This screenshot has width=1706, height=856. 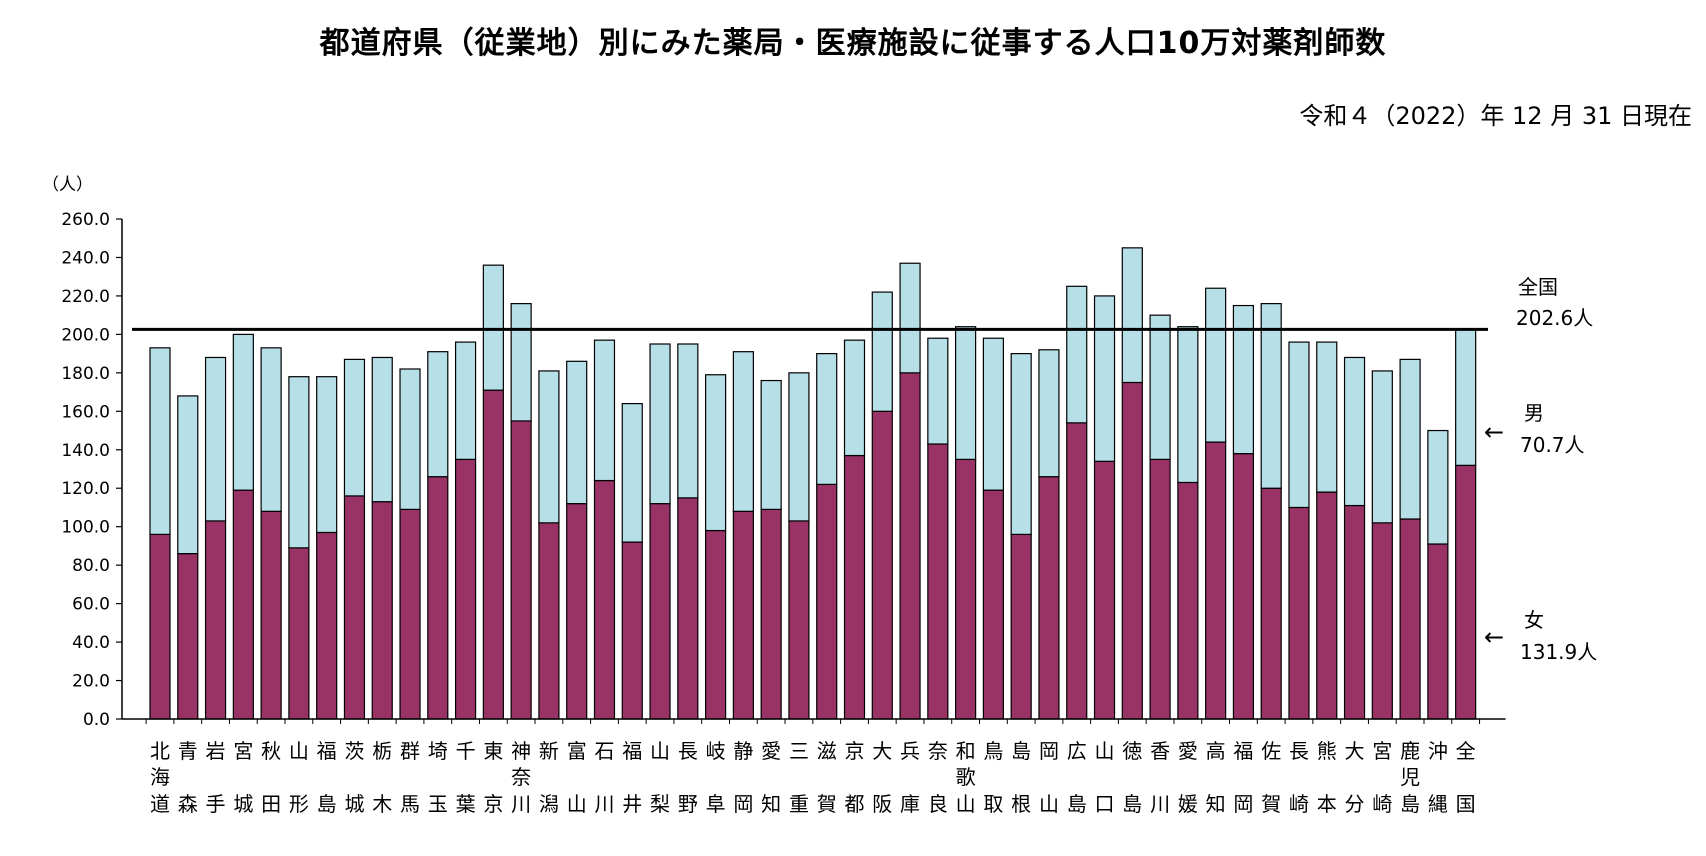 What do you see at coordinates (243, 804) in the screenshot?
I see `x-category-label: 城` at bounding box center [243, 804].